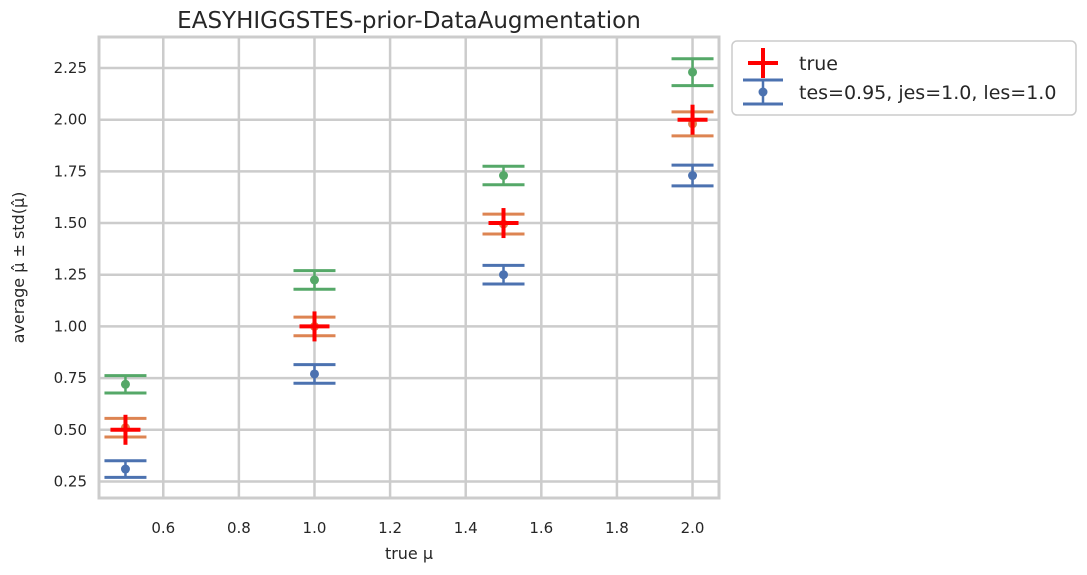  Describe the element at coordinates (818, 64) in the screenshot. I see `legend-label: true` at that location.